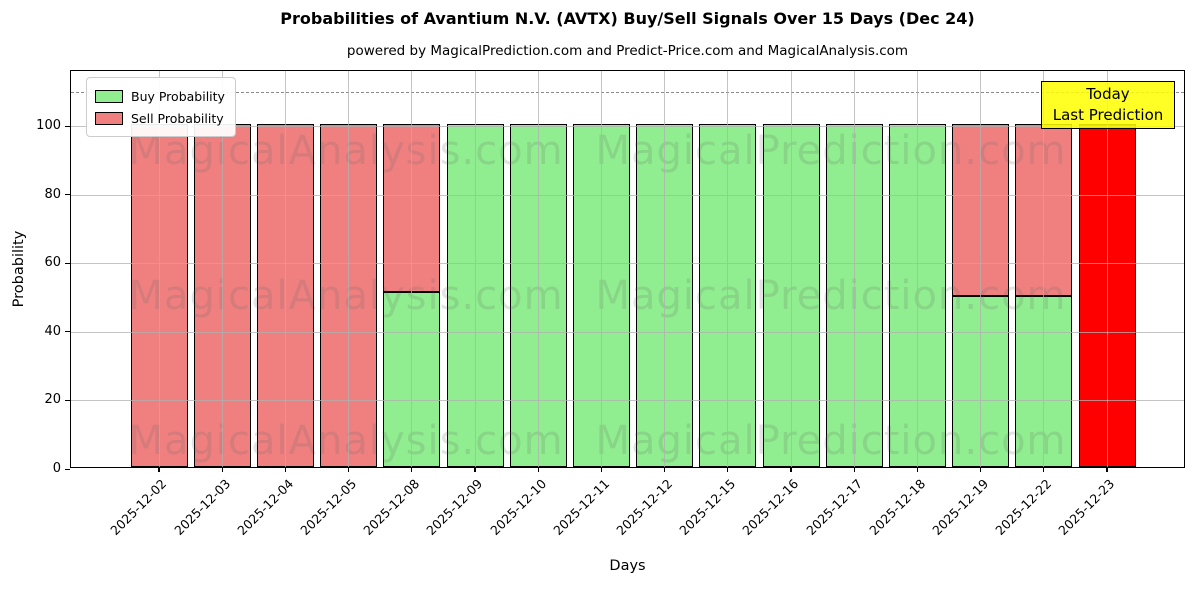 Image resolution: width=1200 pixels, height=600 pixels. Describe the element at coordinates (770, 507) in the screenshot. I see `x-tick-label: 2025-12-16` at that location.